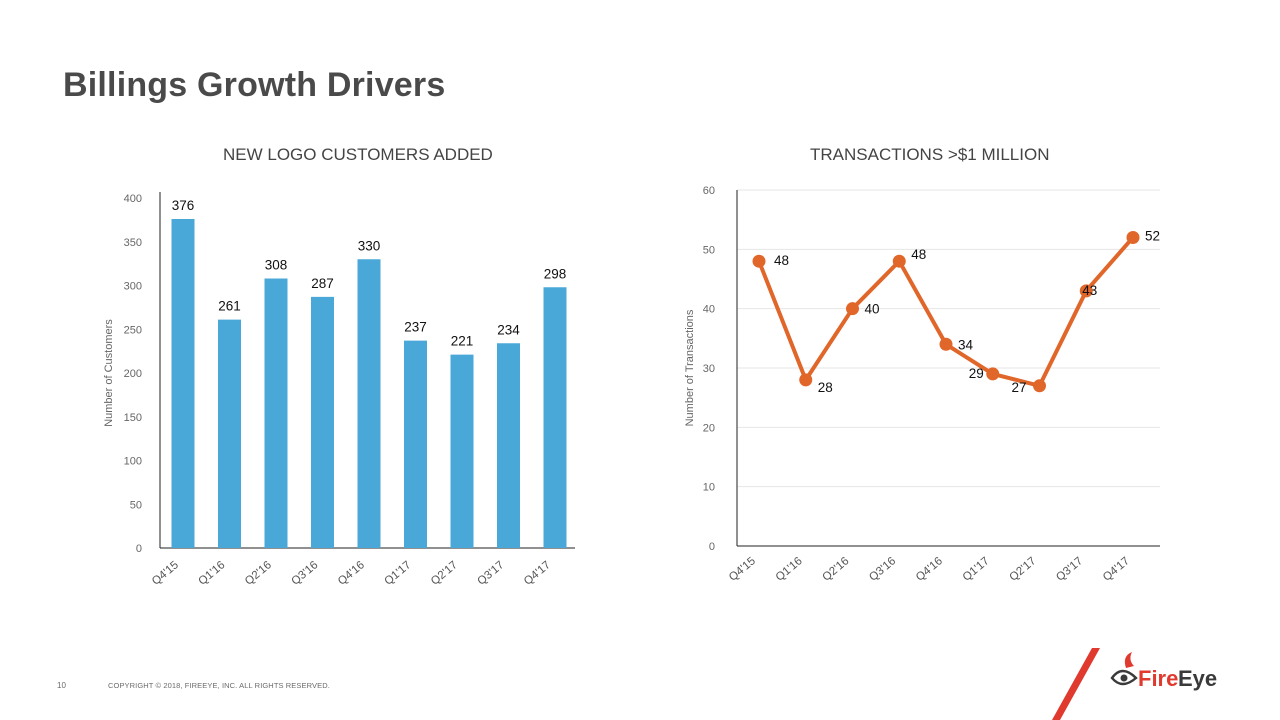 This screenshot has width=1280, height=720. I want to click on transactions-chart-title: TRANSACTIONS >$1 MILLION, so click(930, 154).